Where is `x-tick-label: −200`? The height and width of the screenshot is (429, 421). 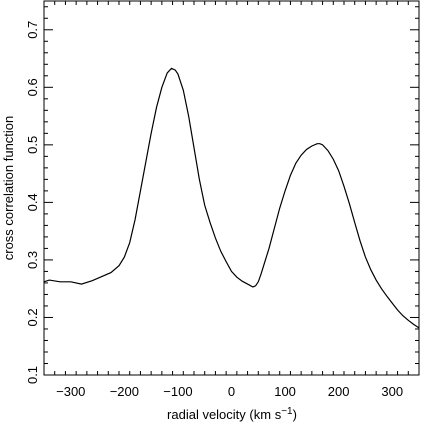 x-tick-label: −200 is located at coordinates (124, 391).